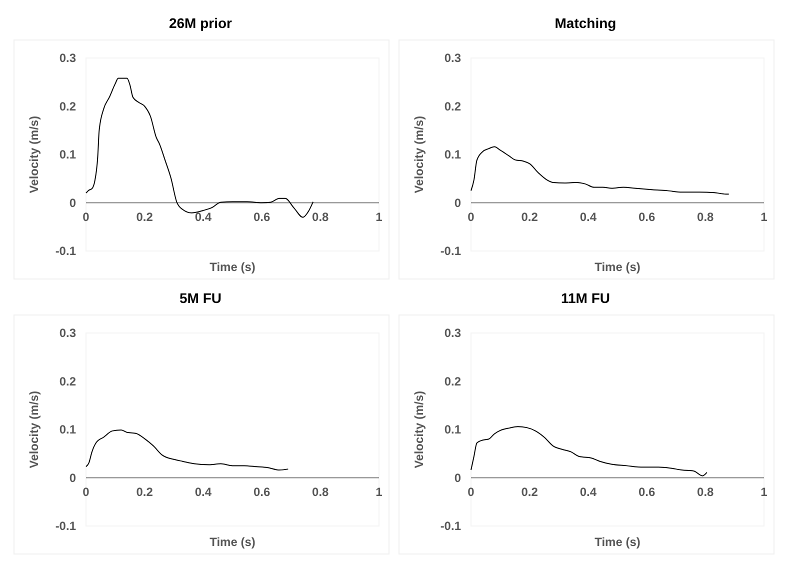  I want to click on chart-title: 5M FU, so click(201, 298).